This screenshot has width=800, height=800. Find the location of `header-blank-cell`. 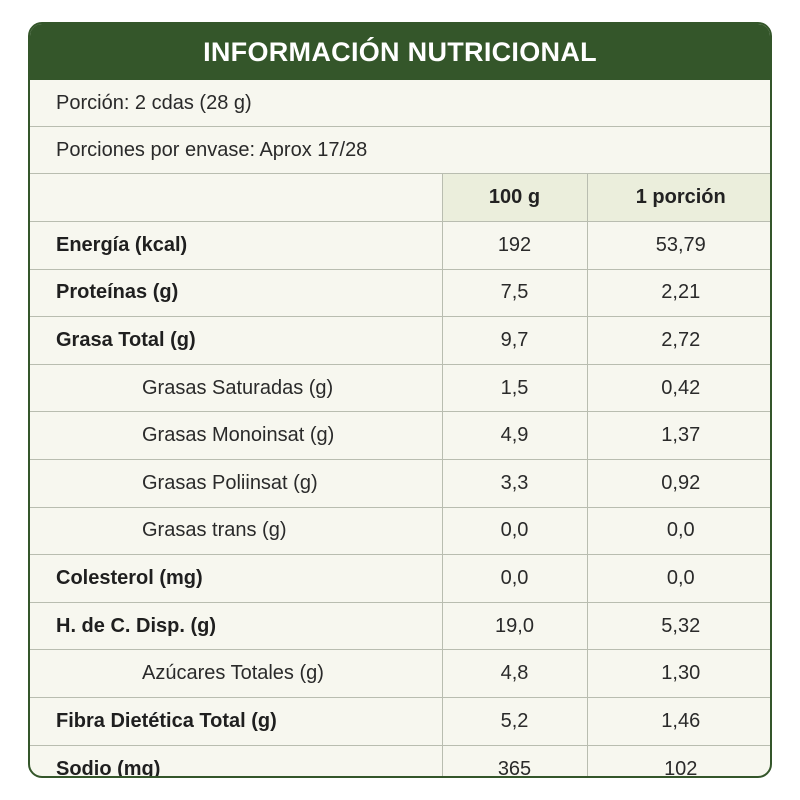

header-blank-cell is located at coordinates (236, 198).